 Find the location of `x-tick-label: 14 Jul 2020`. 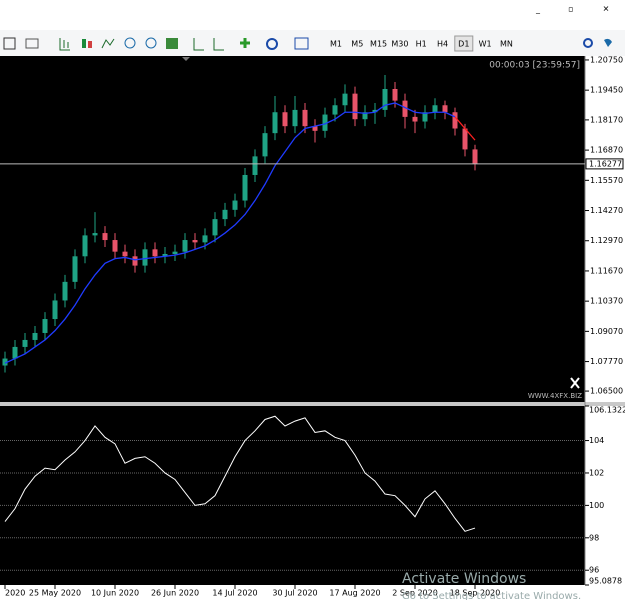

x-tick-label: 14 Jul 2020 is located at coordinates (234, 593).